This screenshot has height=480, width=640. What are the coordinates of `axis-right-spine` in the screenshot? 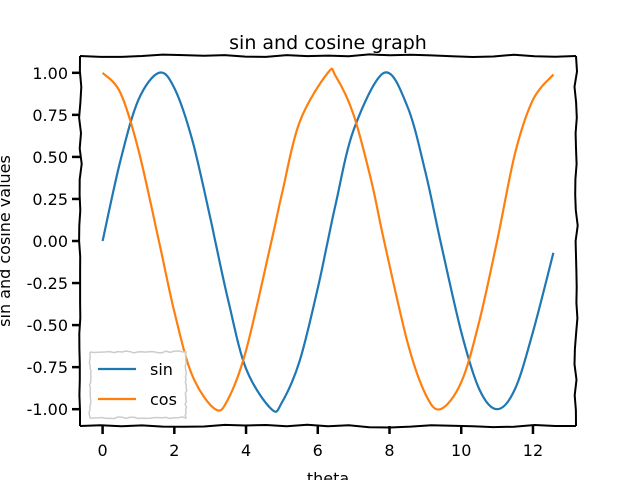 It's located at (576, 241).